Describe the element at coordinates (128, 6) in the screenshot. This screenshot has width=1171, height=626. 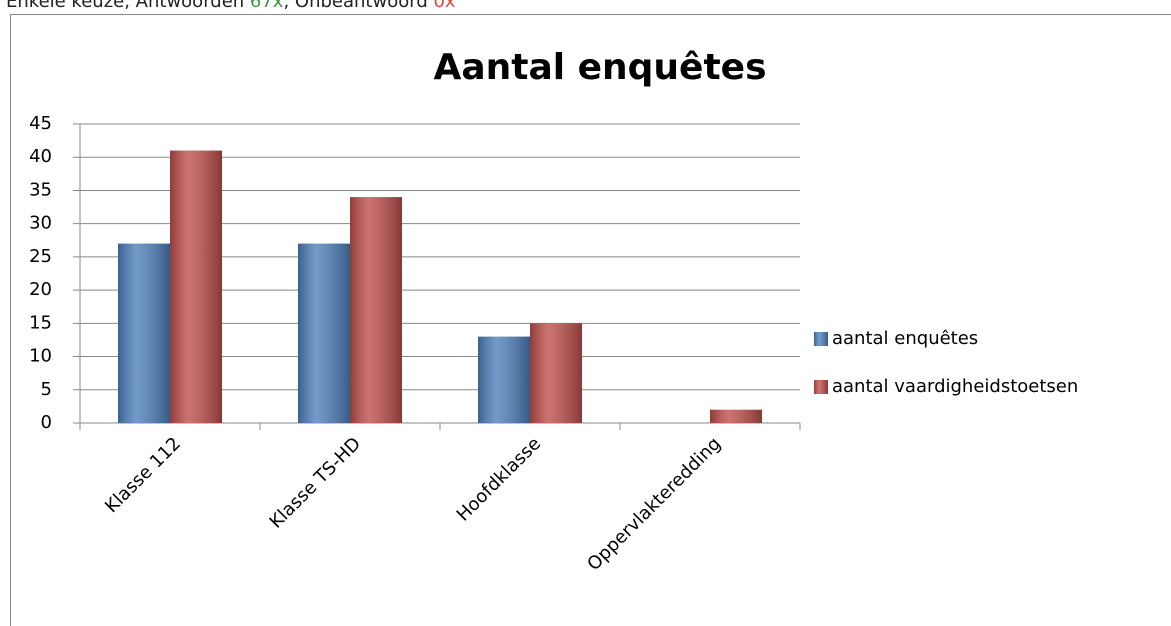
I see `info-lead: Enkele keuze, Antwoorden` at that location.